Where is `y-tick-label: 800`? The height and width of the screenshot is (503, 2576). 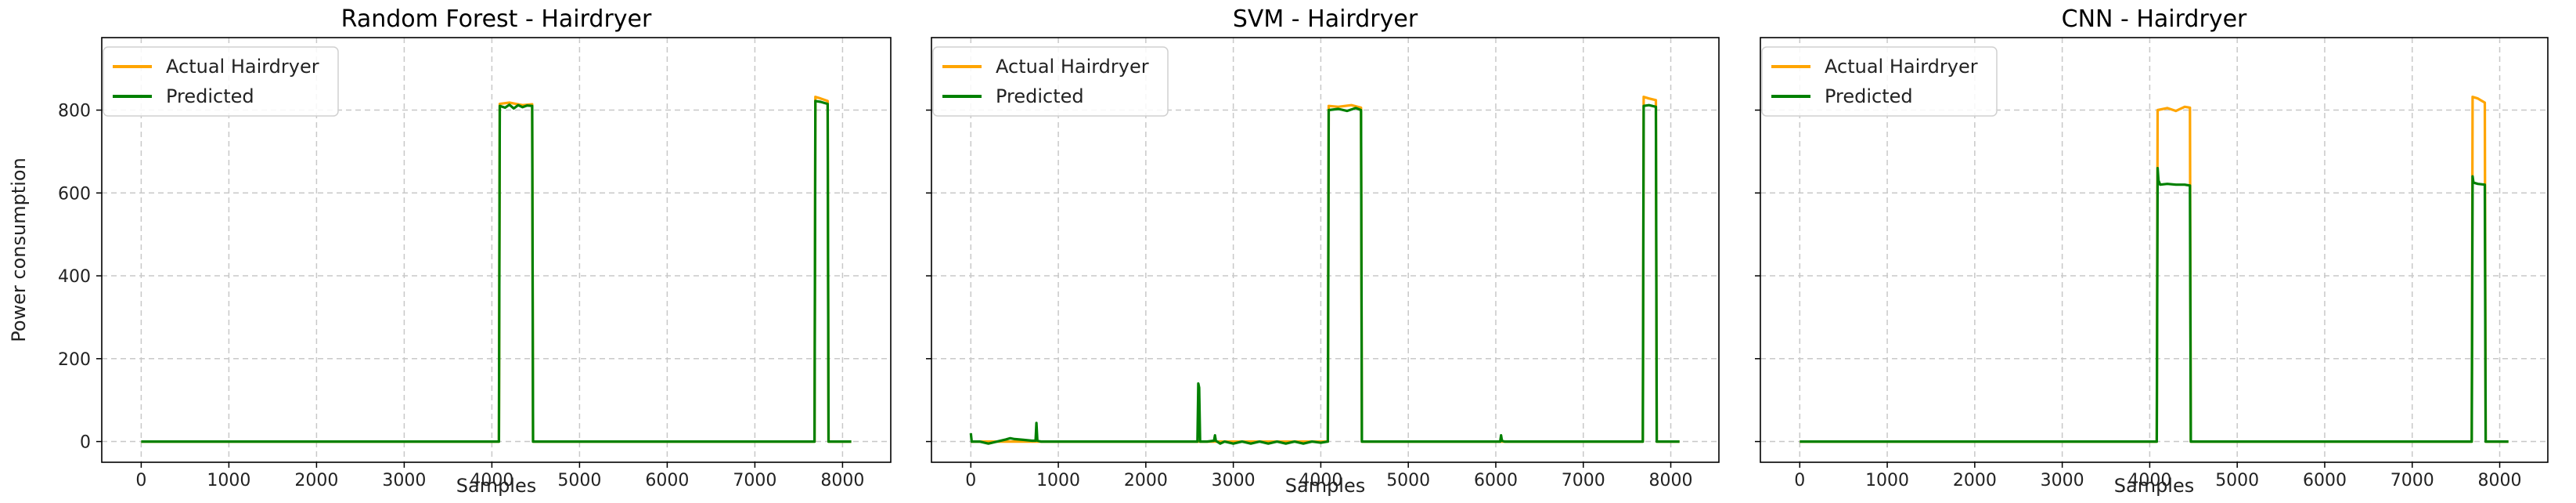
y-tick-label: 800 is located at coordinates (74, 112).